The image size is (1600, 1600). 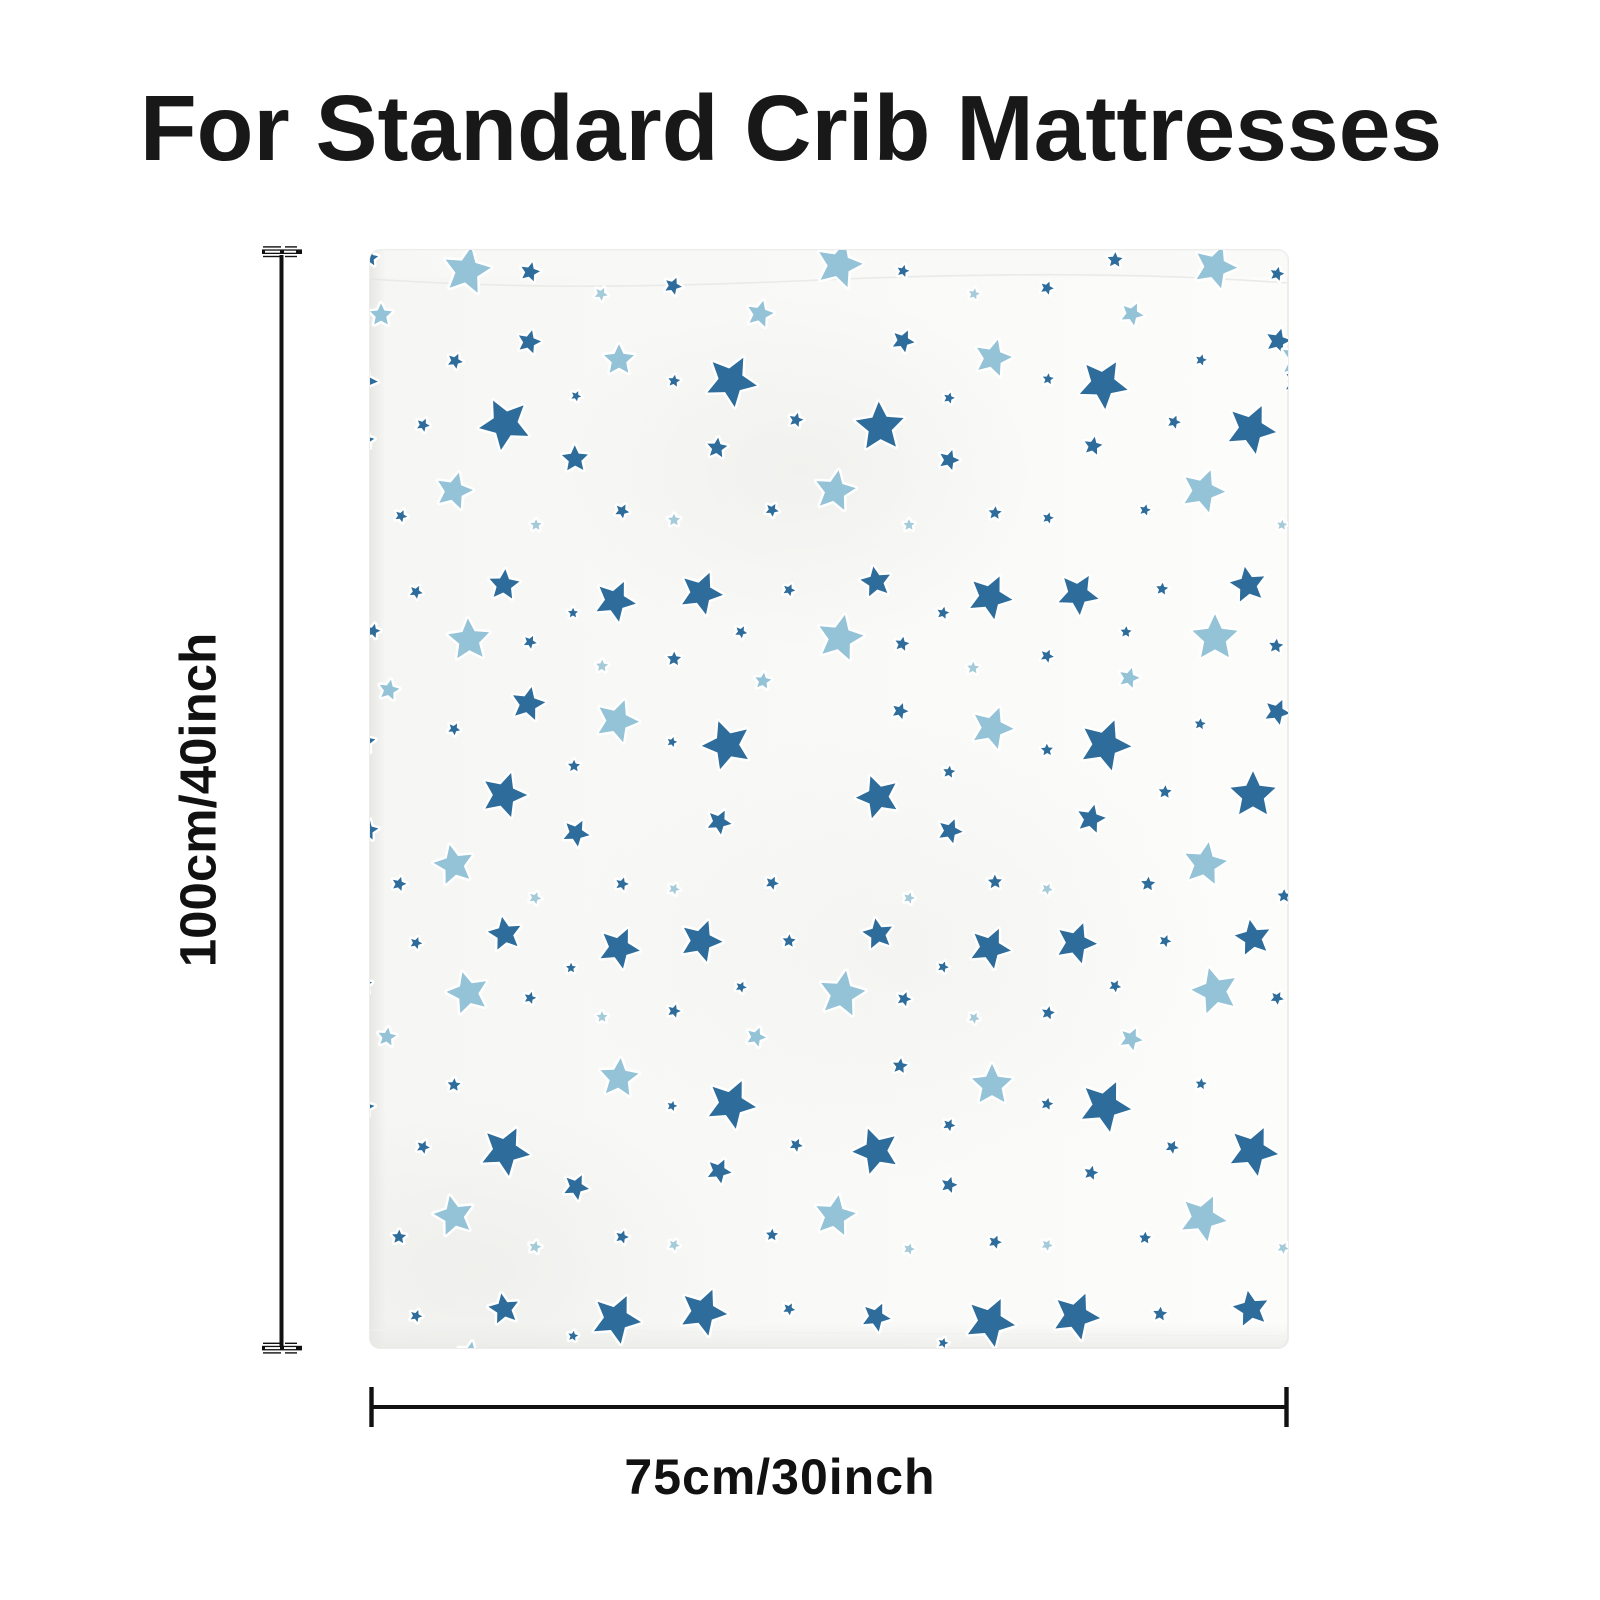 I want to click on svg-text: 75cm/30inch, so click(x=779, y=1477).